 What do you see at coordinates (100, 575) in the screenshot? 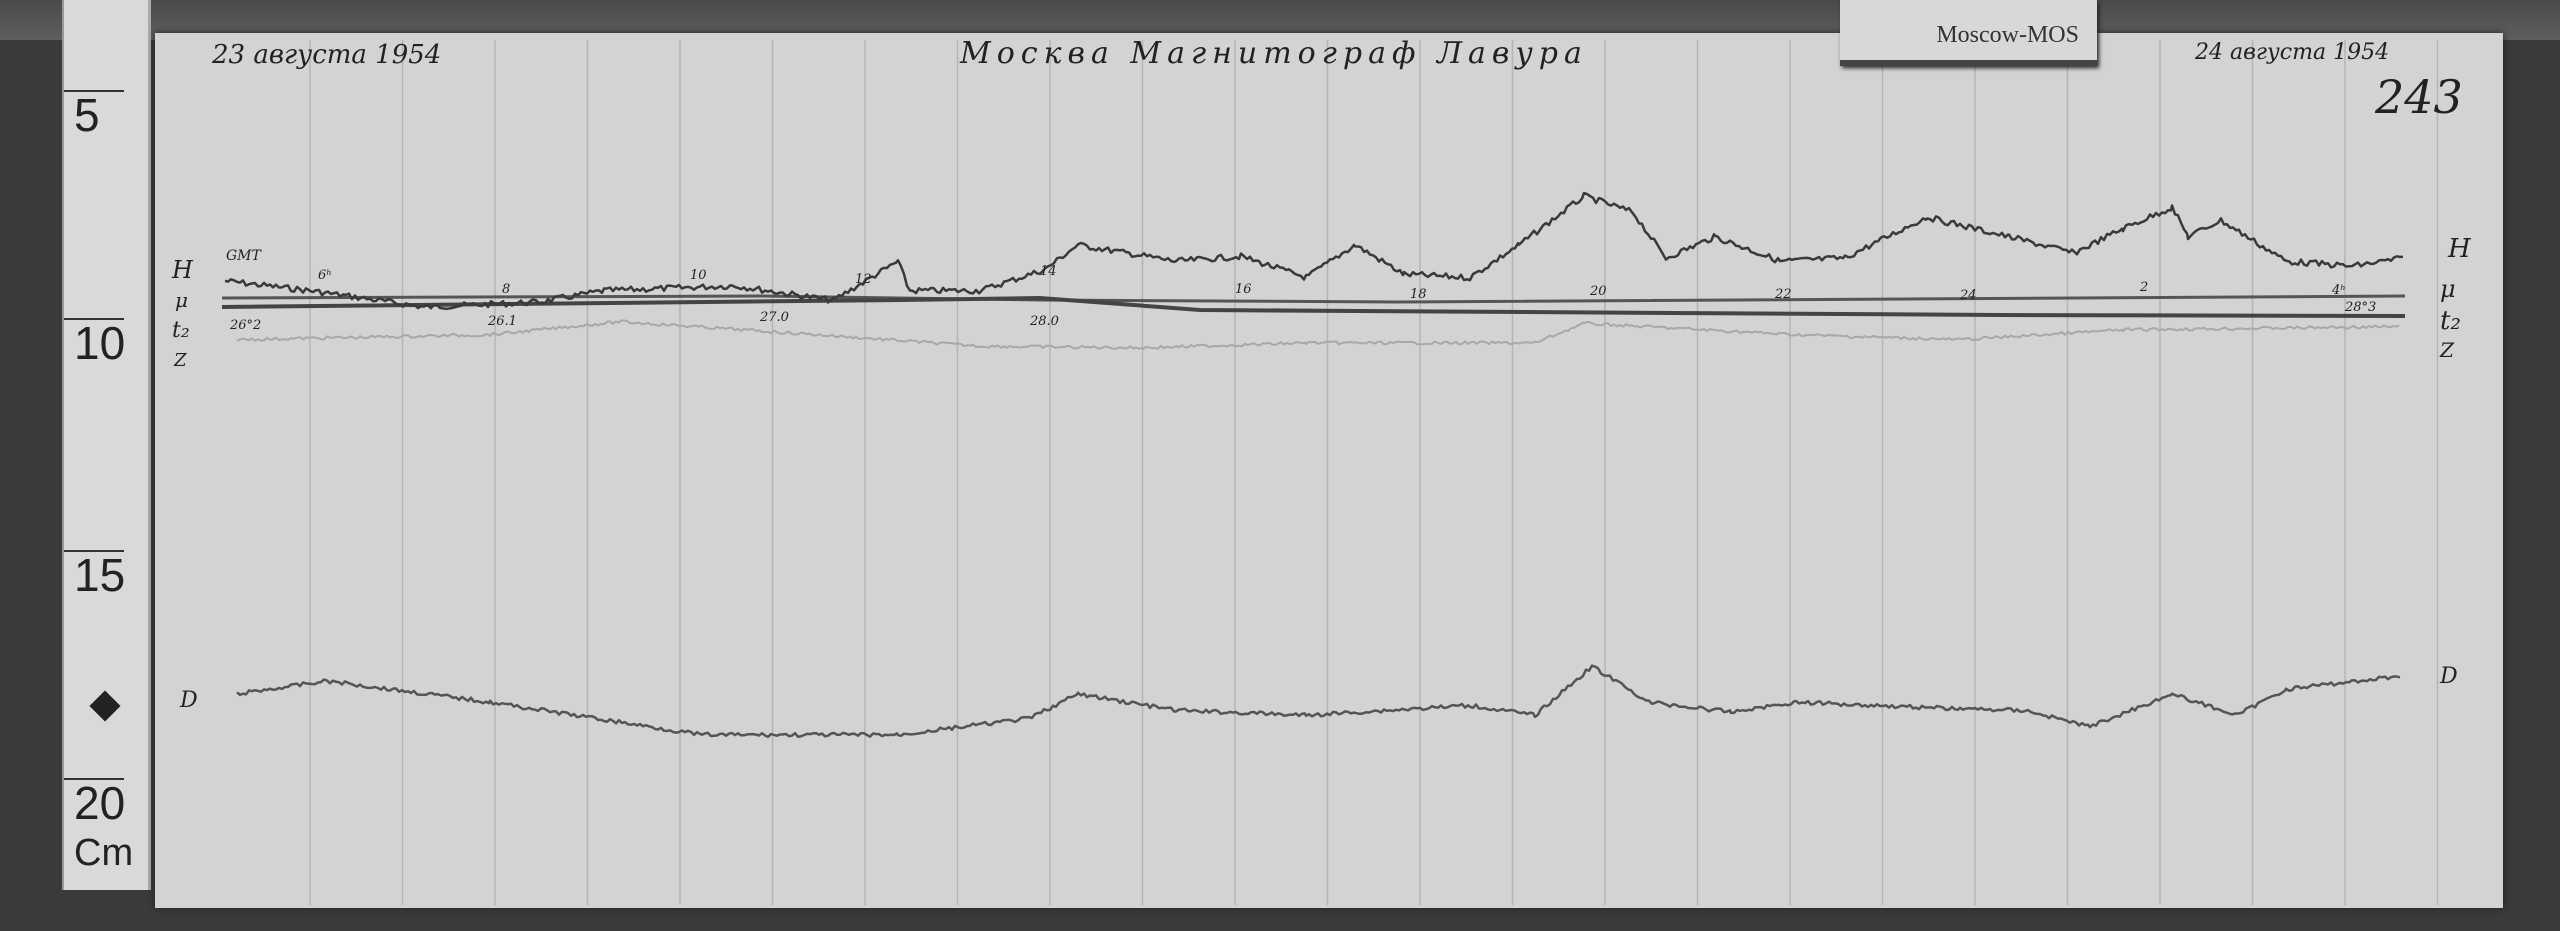
I see `ruler-mark: 15` at bounding box center [100, 575].